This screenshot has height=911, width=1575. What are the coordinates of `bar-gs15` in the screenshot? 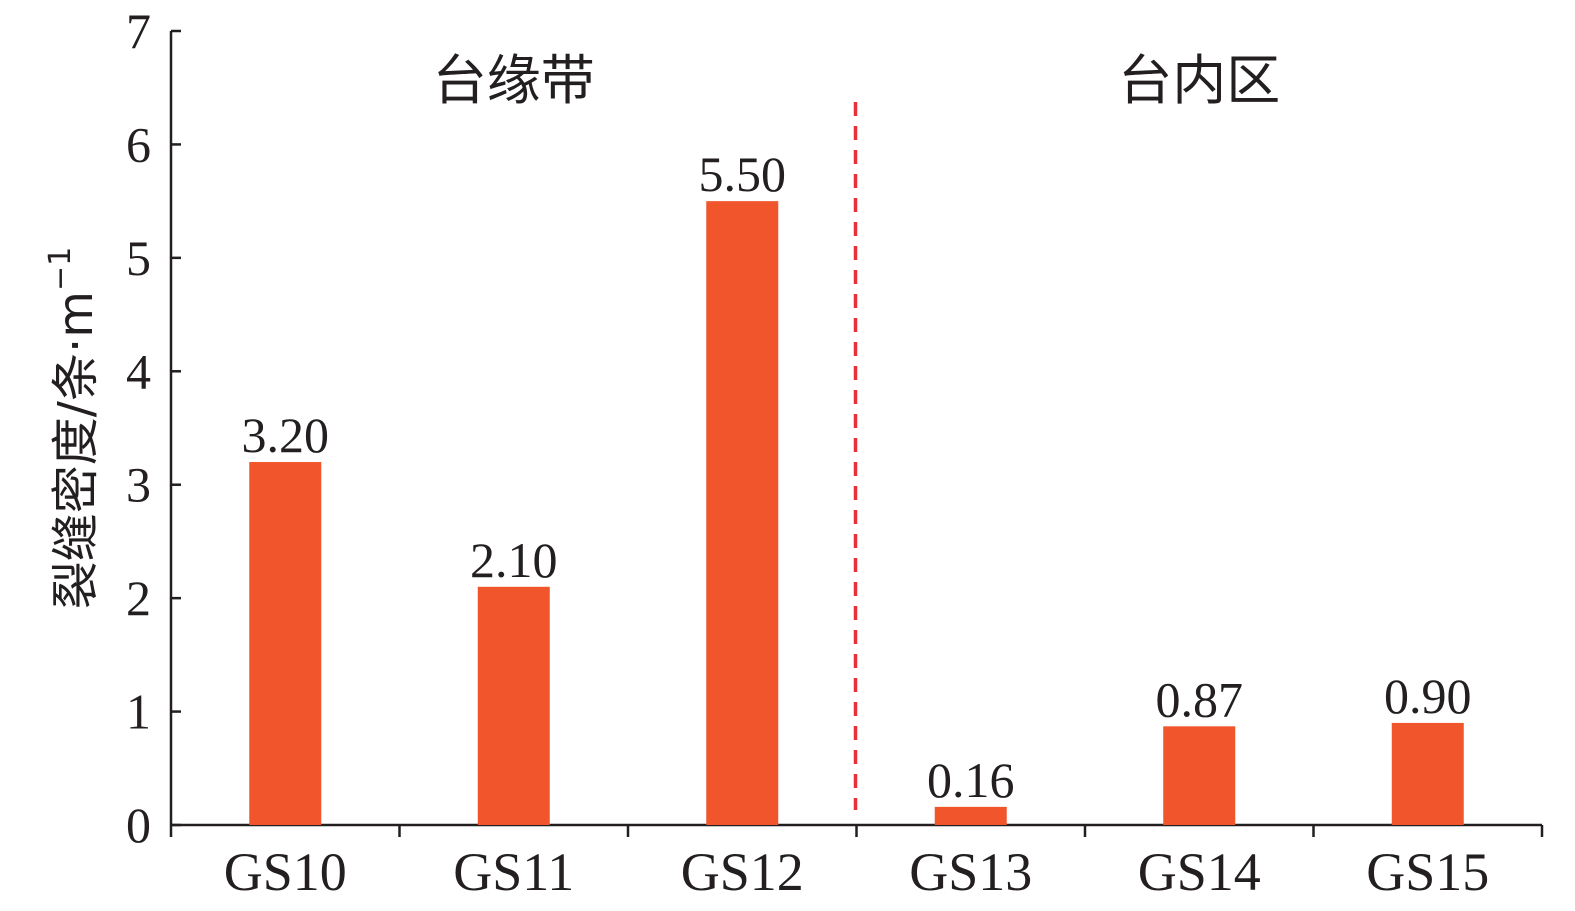 It's located at (1427, 773).